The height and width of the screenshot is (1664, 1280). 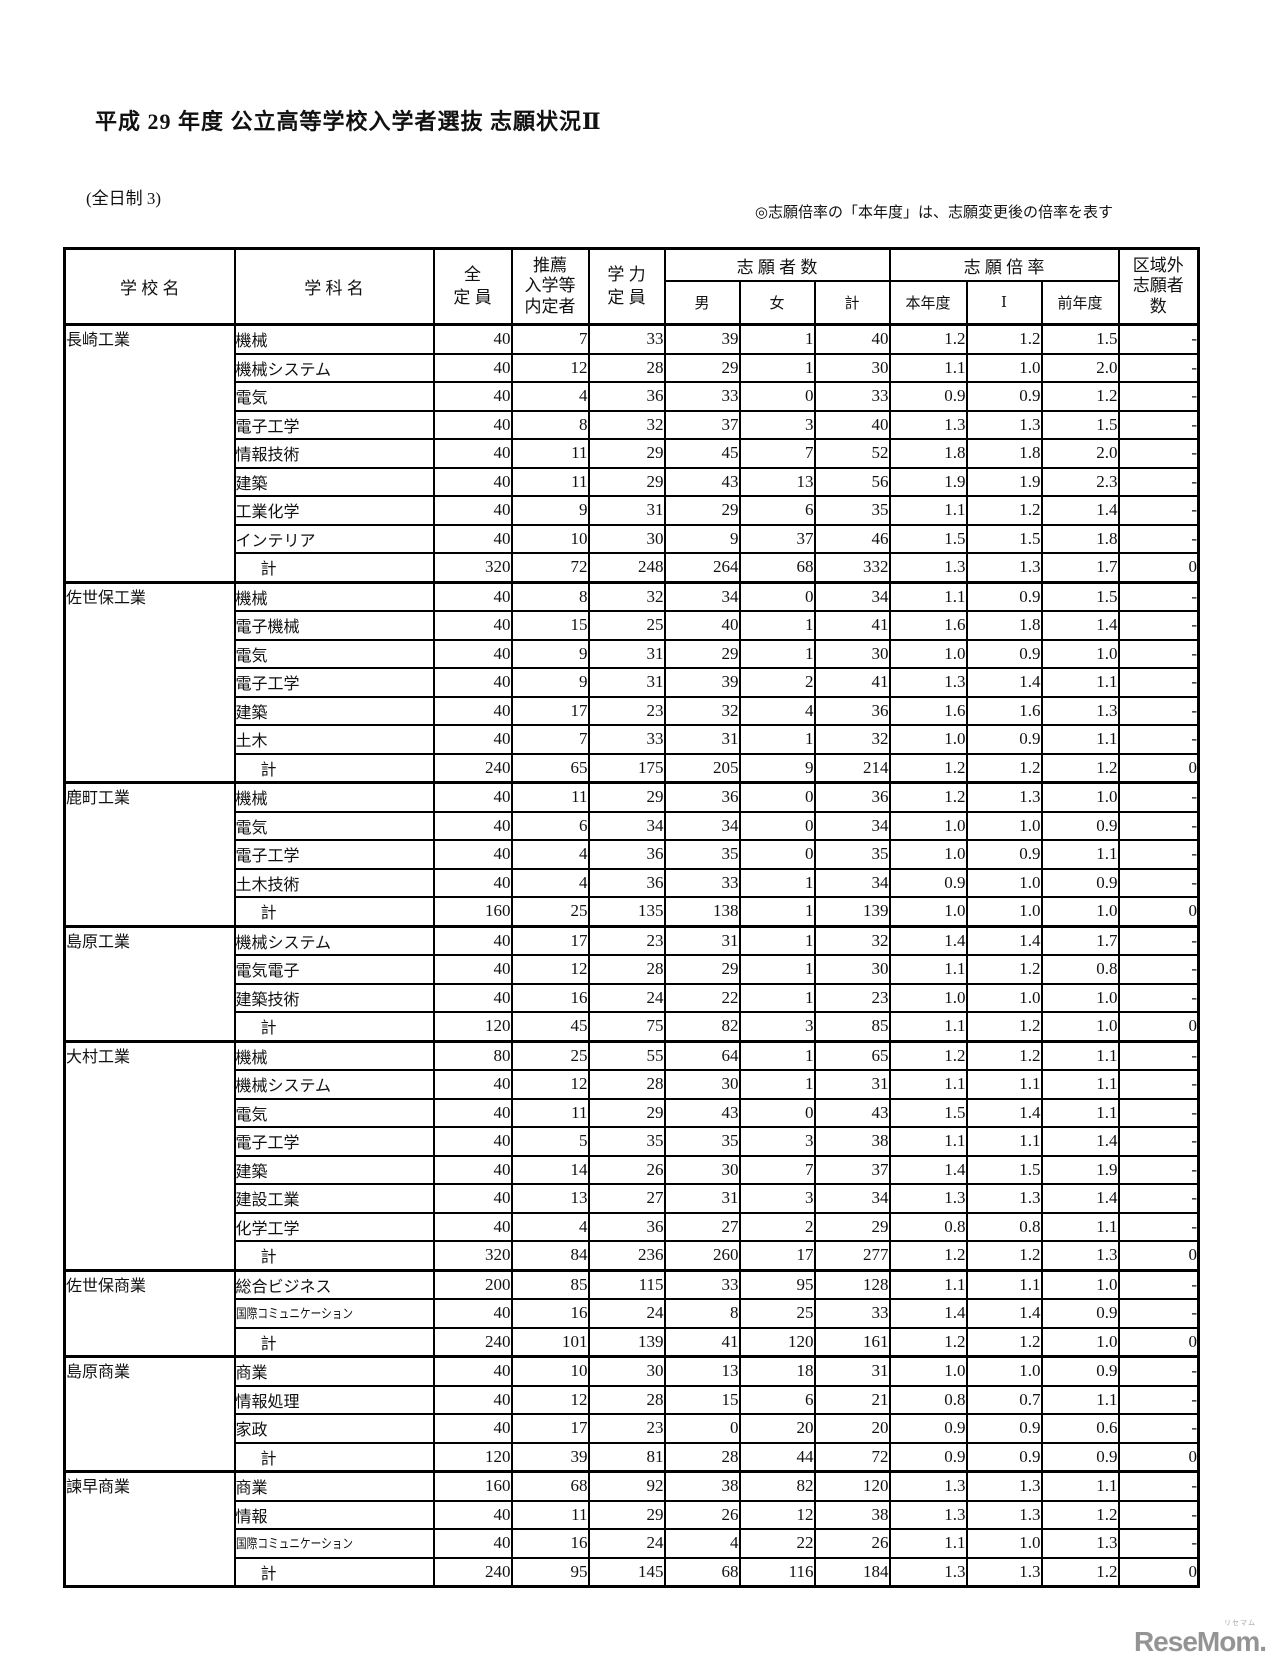 I want to click on ratio-previous-cell: 2.0, so click(x=1080, y=367).